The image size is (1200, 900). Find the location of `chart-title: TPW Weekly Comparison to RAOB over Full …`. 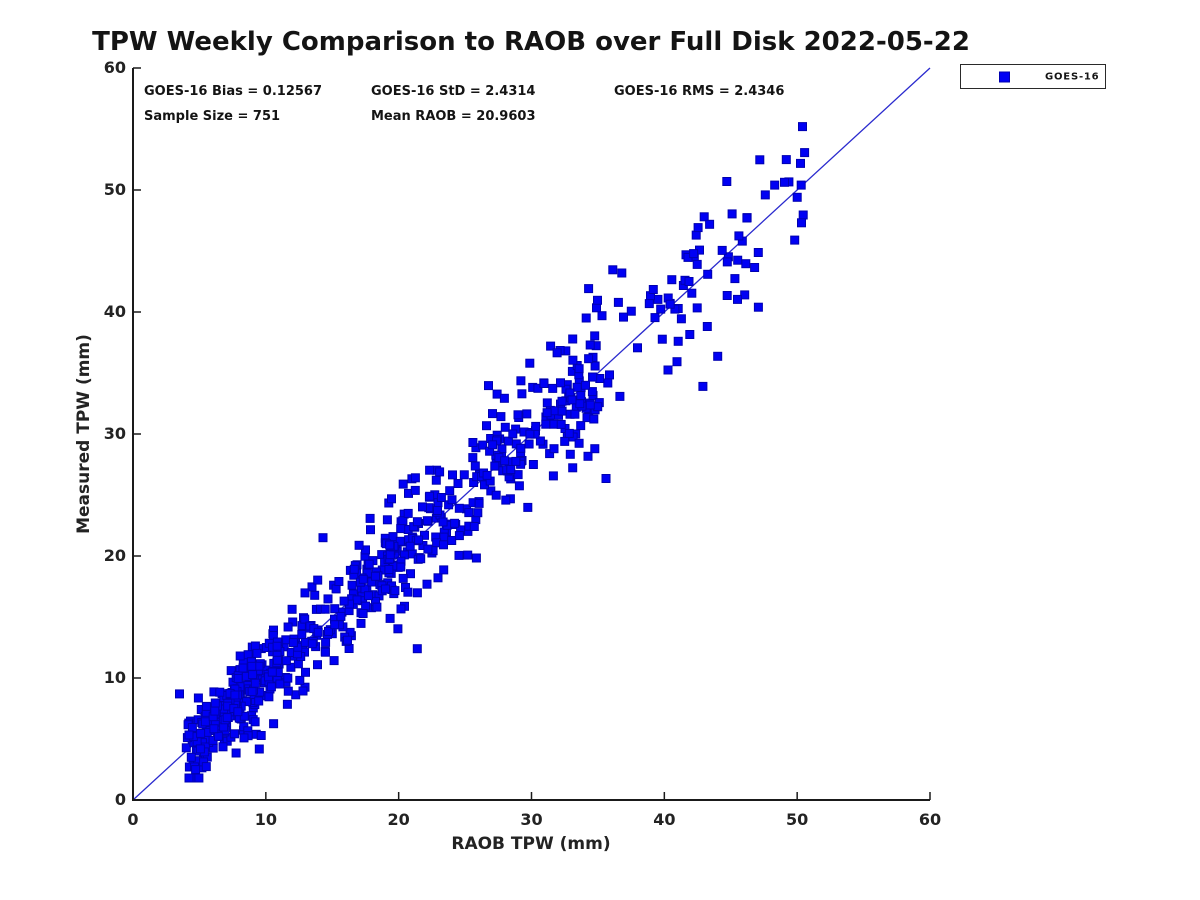

chart-title: TPW Weekly Comparison to RAOB over Full … is located at coordinates (531, 42).